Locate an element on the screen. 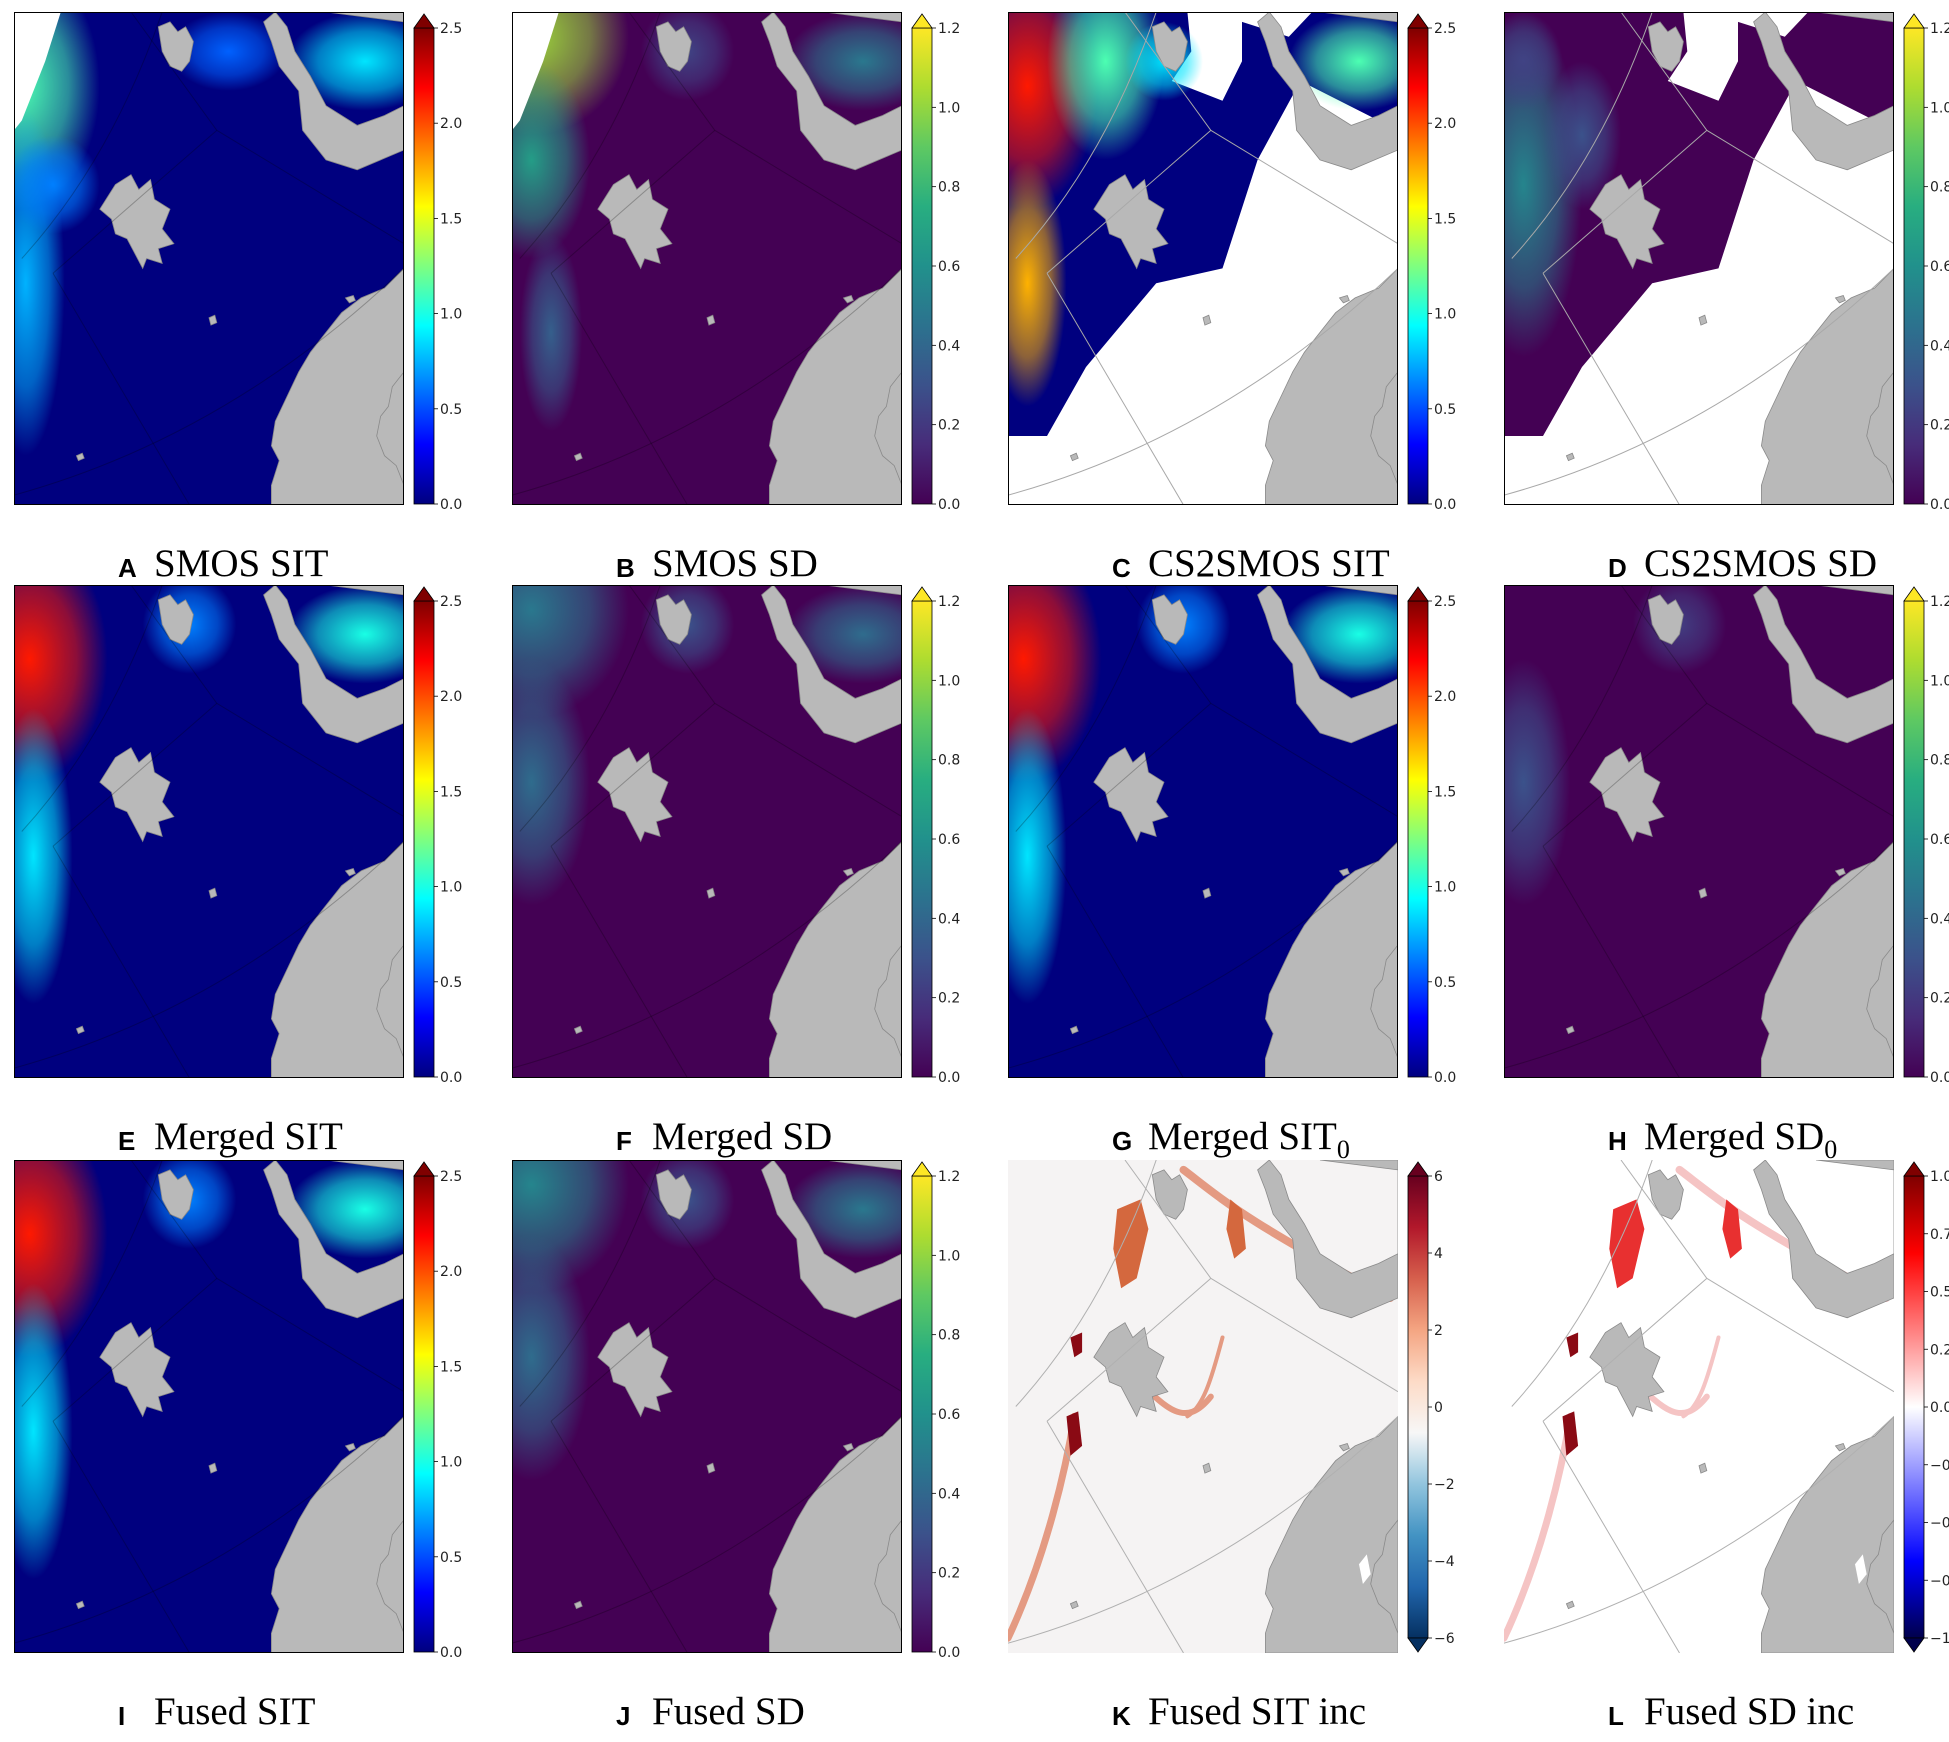 The image size is (1949, 1742). panel-title: Merged SIT is located at coordinates (248, 1136).